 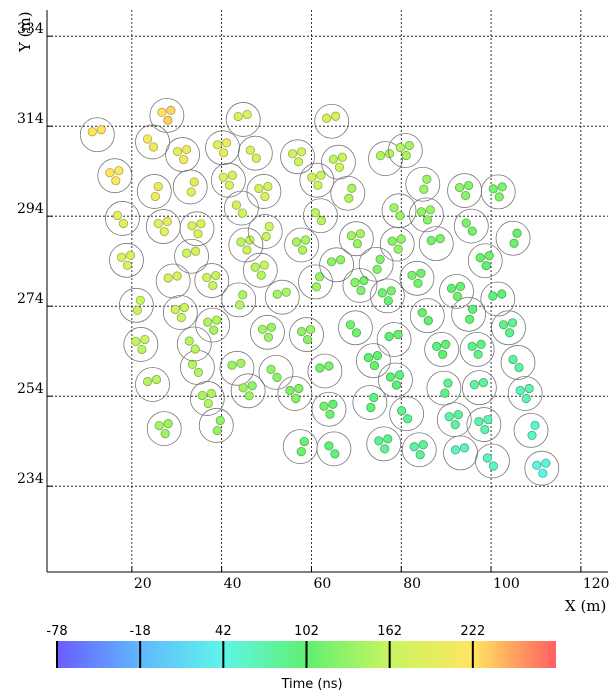 I want to click on colorbar-tick-label: 162, so click(x=389, y=631).